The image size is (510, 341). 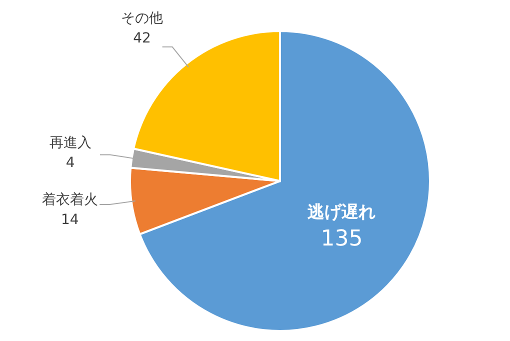 I want to click on slice-label: 着衣着火, so click(x=70, y=200).